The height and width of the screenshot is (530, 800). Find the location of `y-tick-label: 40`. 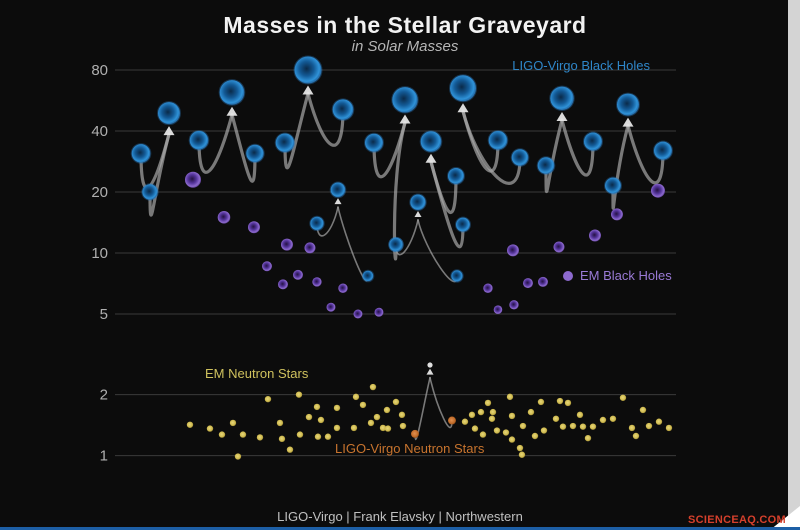

y-tick-label: 40 is located at coordinates (99, 131).